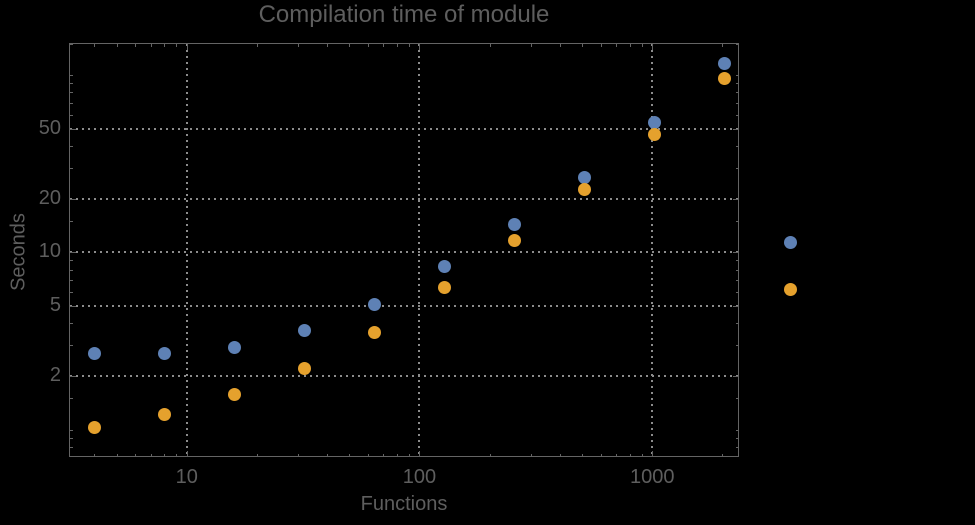 Image resolution: width=975 pixels, height=525 pixels. What do you see at coordinates (164, 353) in the screenshot?
I see `point-blue-series-x8` at bounding box center [164, 353].